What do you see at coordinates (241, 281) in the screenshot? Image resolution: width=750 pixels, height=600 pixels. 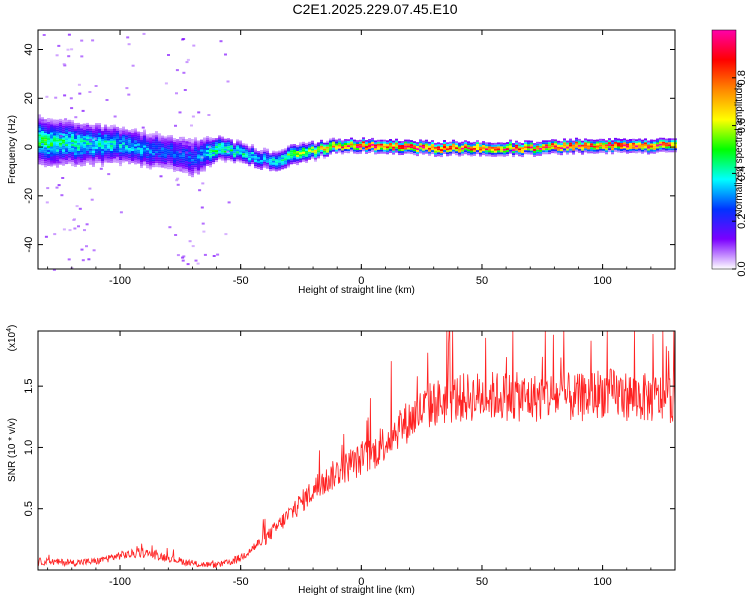 I see `x-tick-label: -50` at bounding box center [241, 281].